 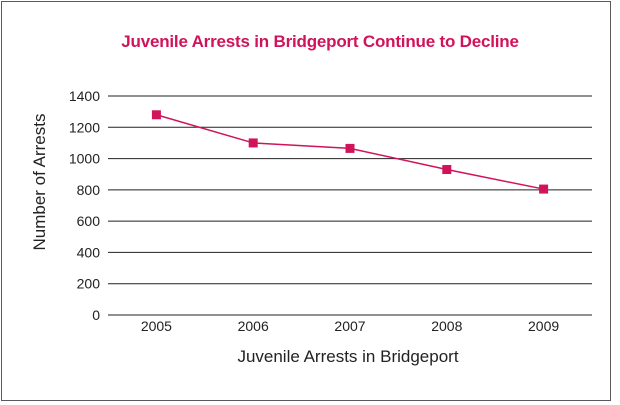 What do you see at coordinates (253, 326) in the screenshot?
I see `x-tick-label: 2006` at bounding box center [253, 326].